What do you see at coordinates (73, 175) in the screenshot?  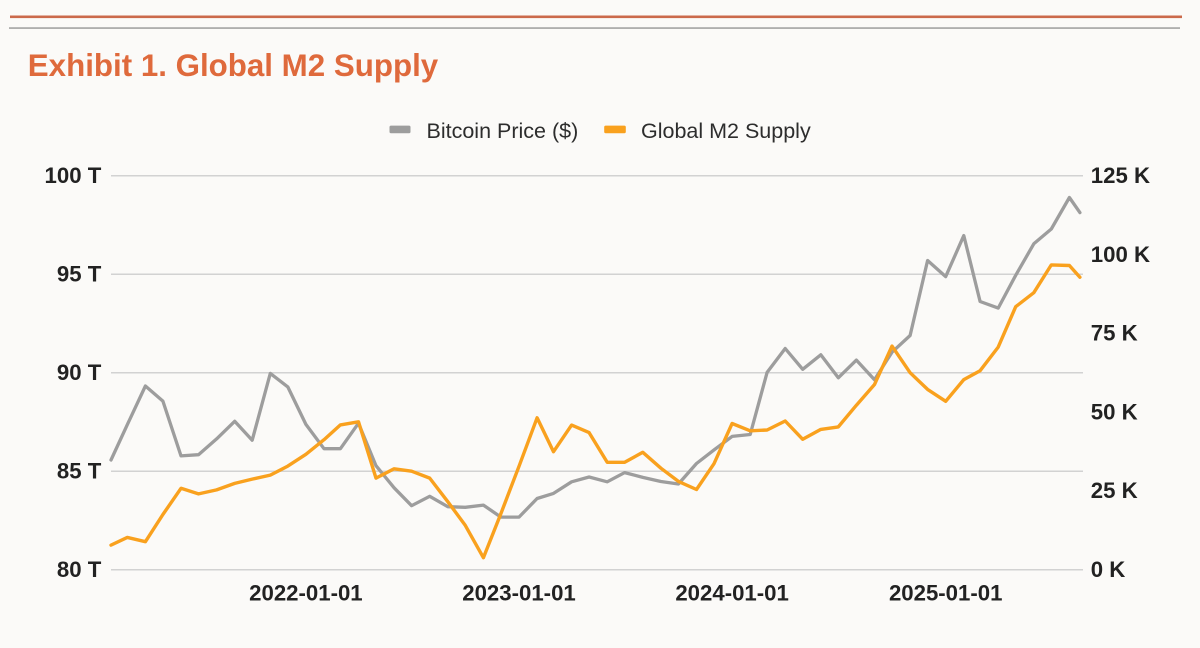 I see `svg-text: 100 T` at bounding box center [73, 175].